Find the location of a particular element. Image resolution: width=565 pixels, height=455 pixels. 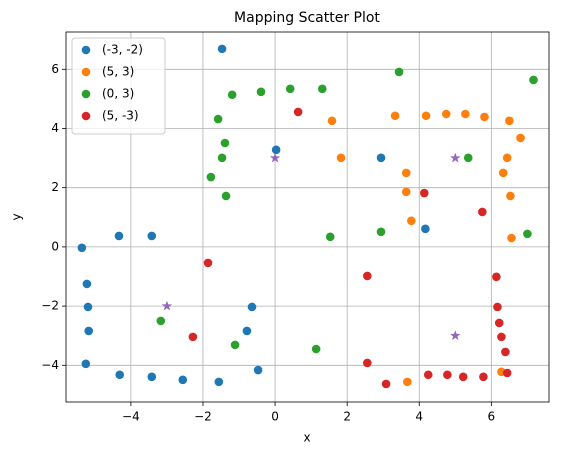

y-tick-label: 2 is located at coordinates (55, 187).